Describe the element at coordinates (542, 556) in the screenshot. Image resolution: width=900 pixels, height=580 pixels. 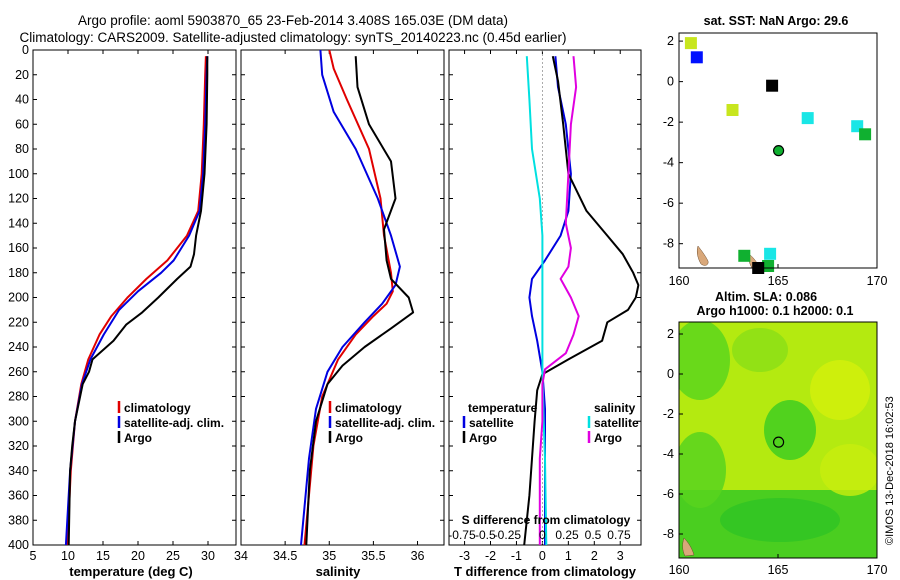
I see `difference-xtick-label: 0` at that location.